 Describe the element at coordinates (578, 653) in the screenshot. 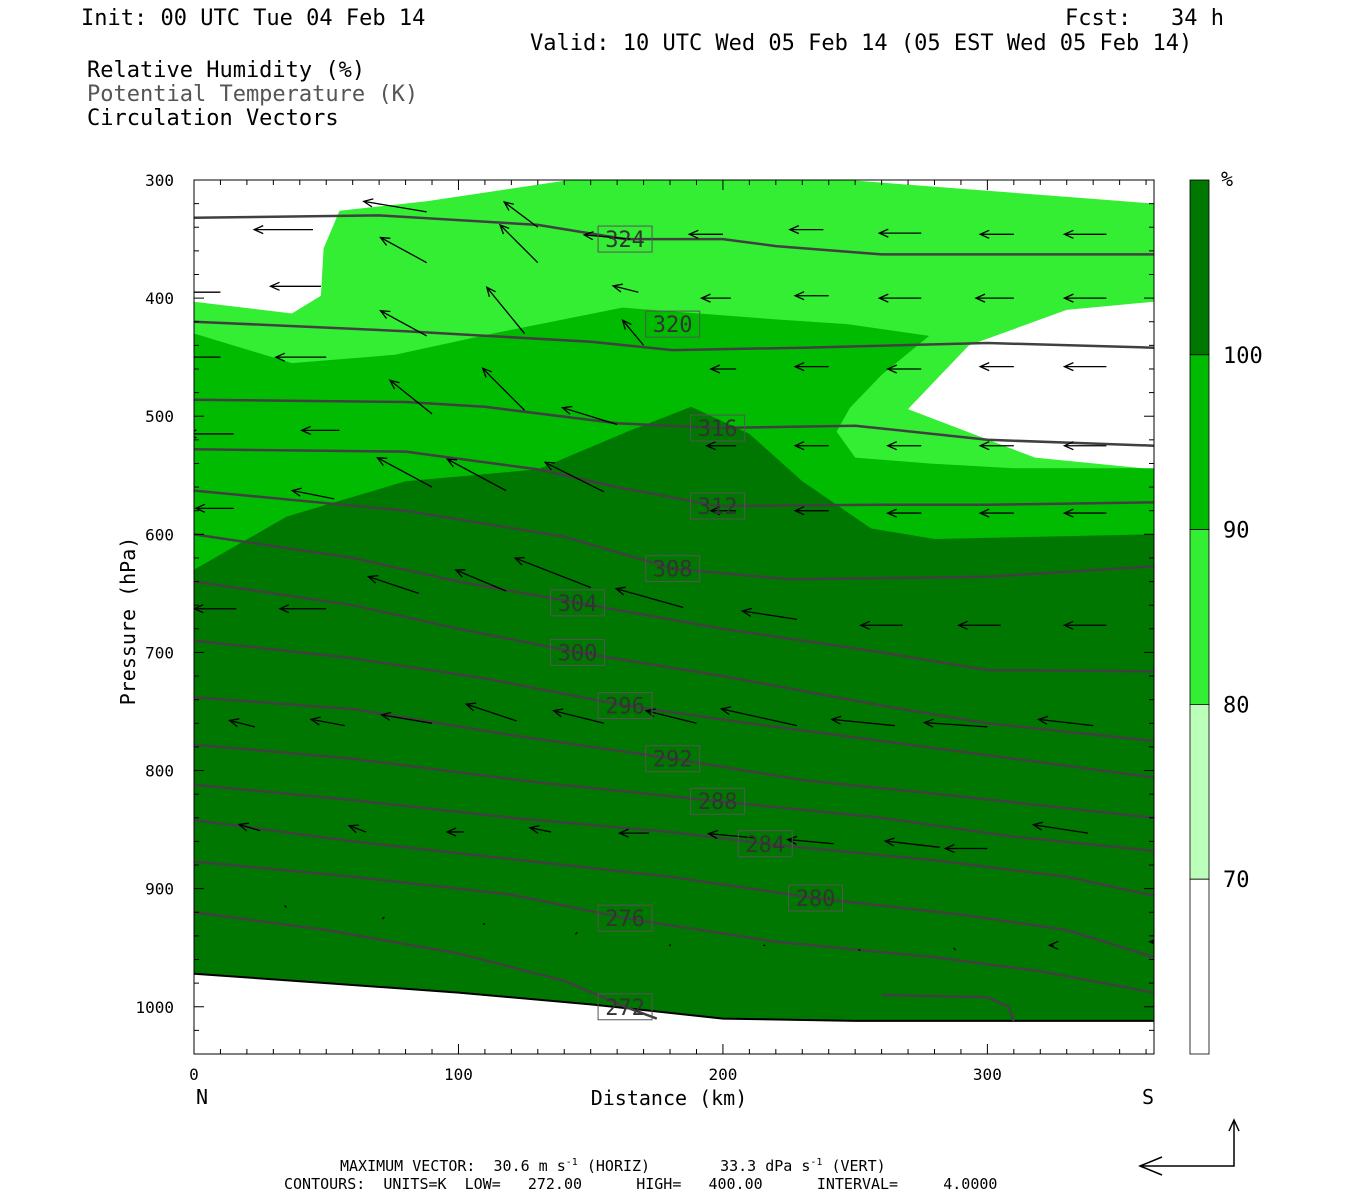

I see `theta-contour-label: 300` at that location.